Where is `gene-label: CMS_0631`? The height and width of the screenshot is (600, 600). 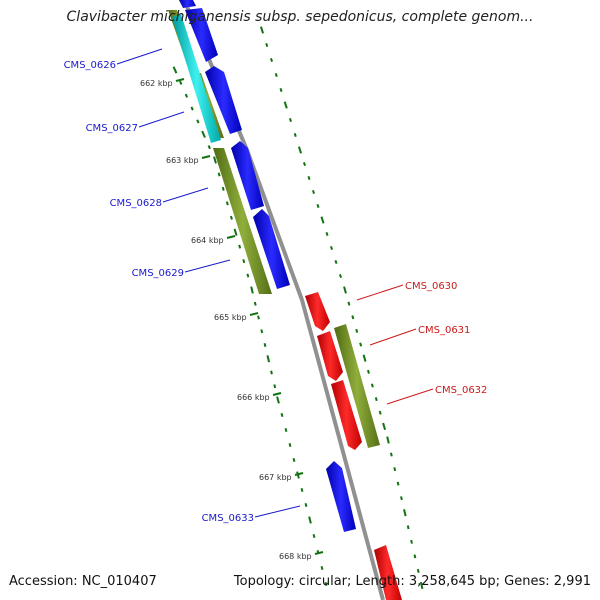 gene-label: CMS_0631 is located at coordinates (444, 330).